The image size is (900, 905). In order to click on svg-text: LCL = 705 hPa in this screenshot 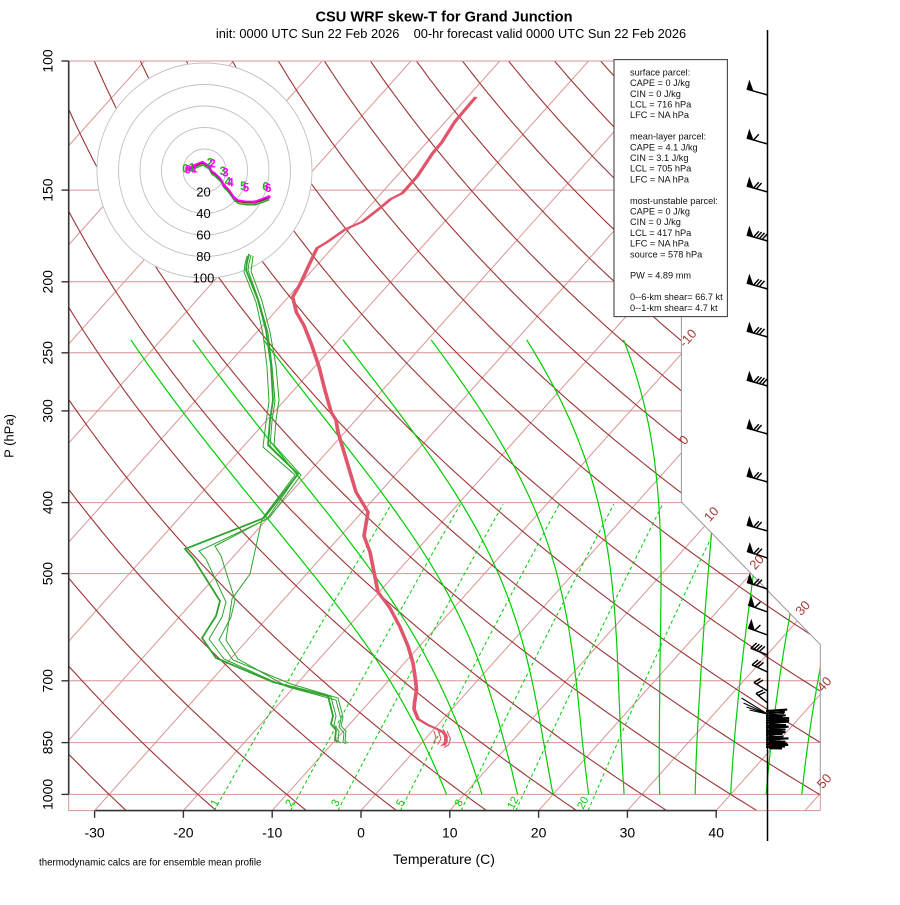, I will do `click(661, 169)`.